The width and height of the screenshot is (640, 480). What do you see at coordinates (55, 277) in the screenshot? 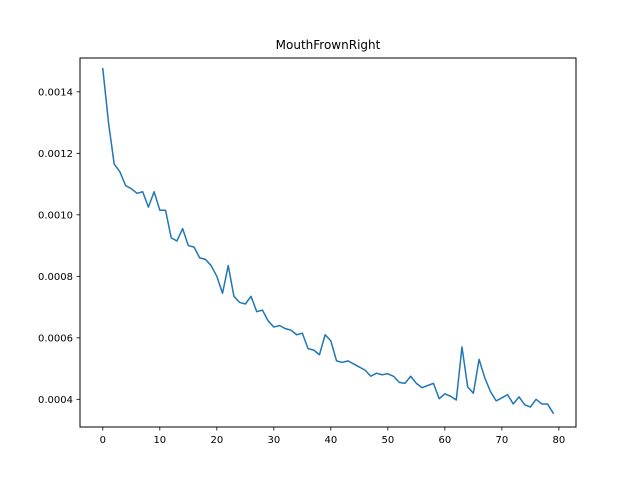
I see `y-tick-label-2: 0.0008` at bounding box center [55, 277].